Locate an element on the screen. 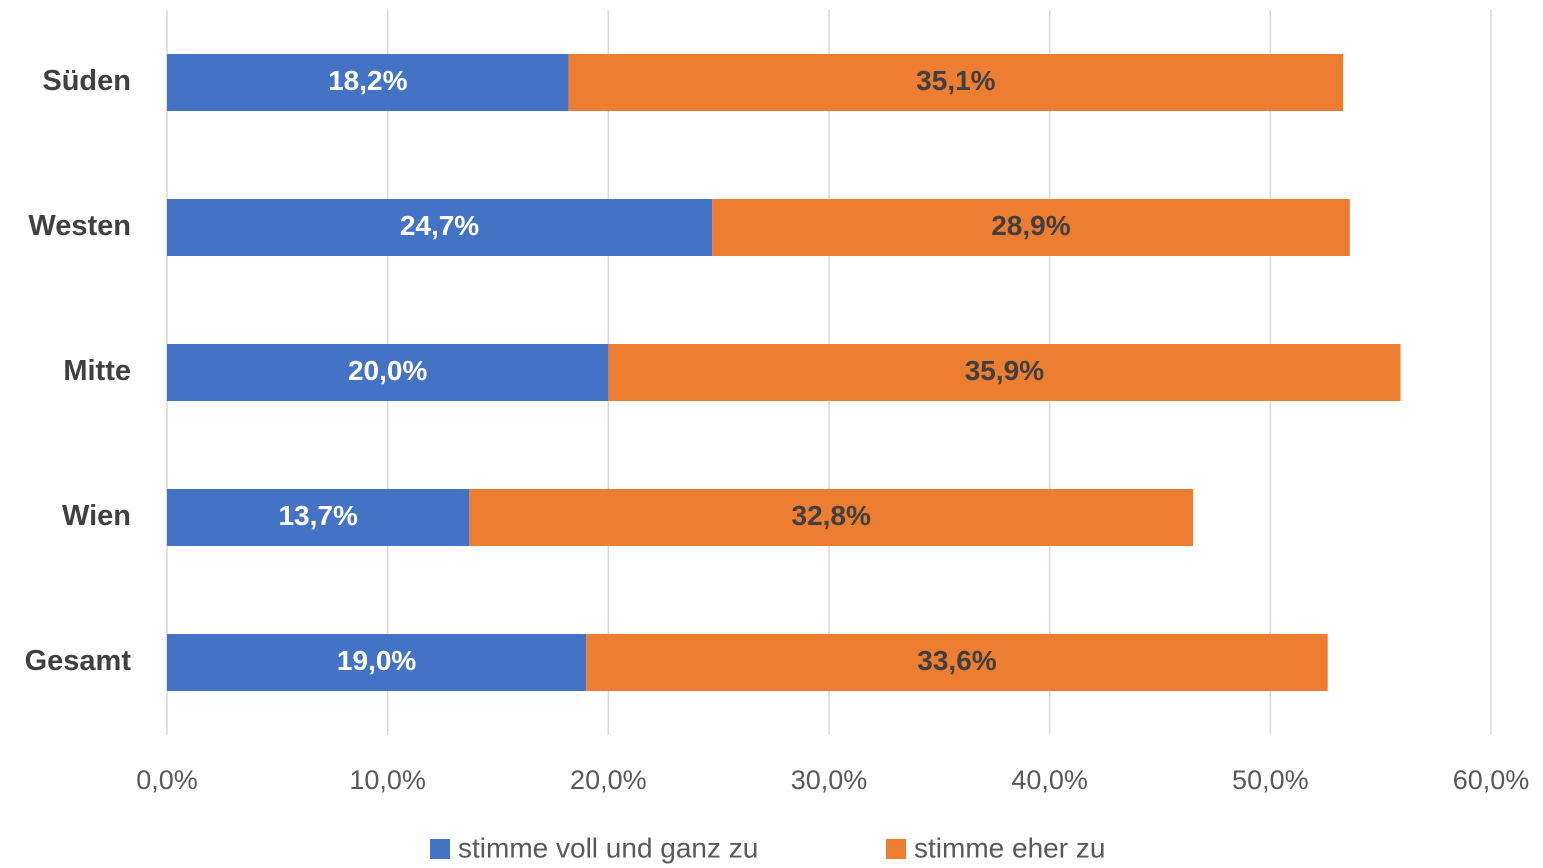 The image size is (1543, 868). category-label: Westen is located at coordinates (79, 226).